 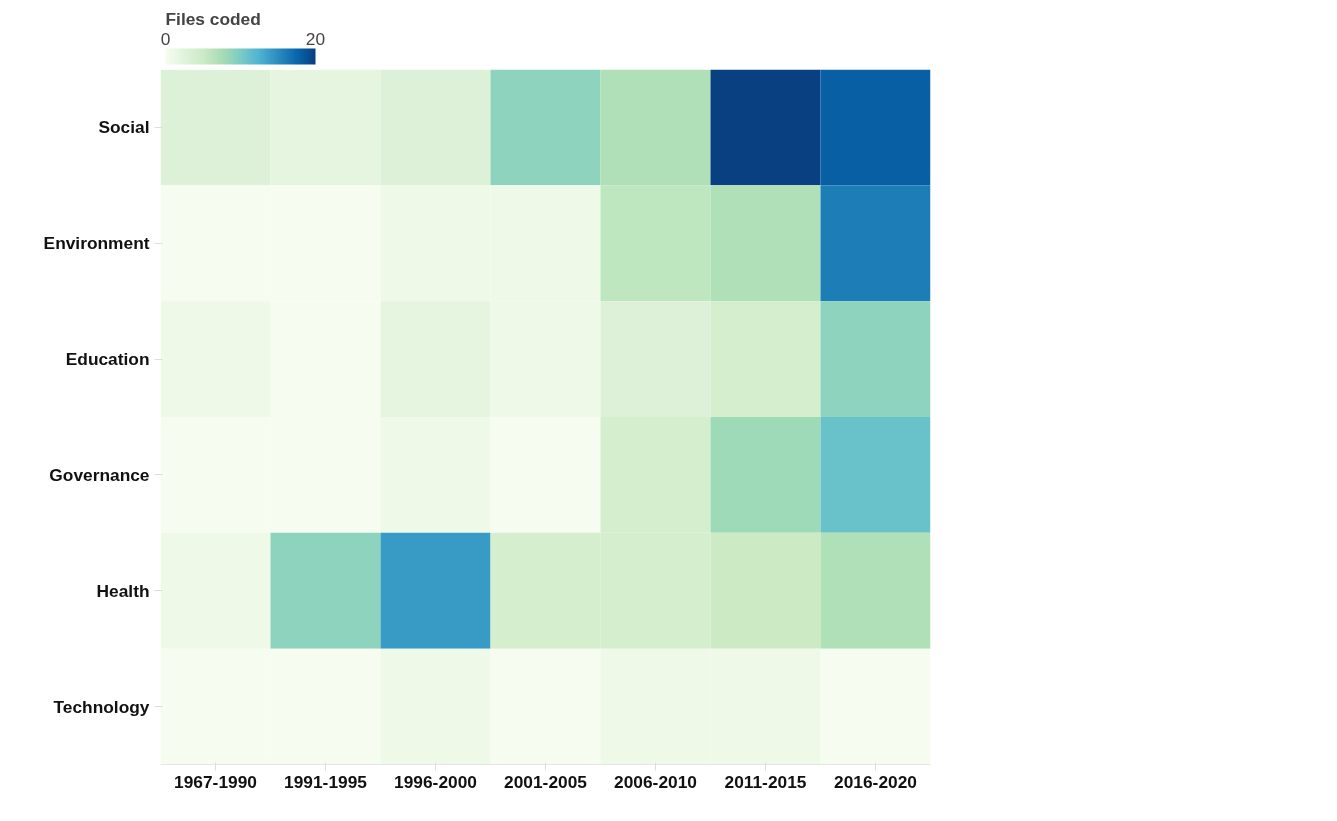 I want to click on x-tick-label: 2011-2015, so click(x=765, y=781).